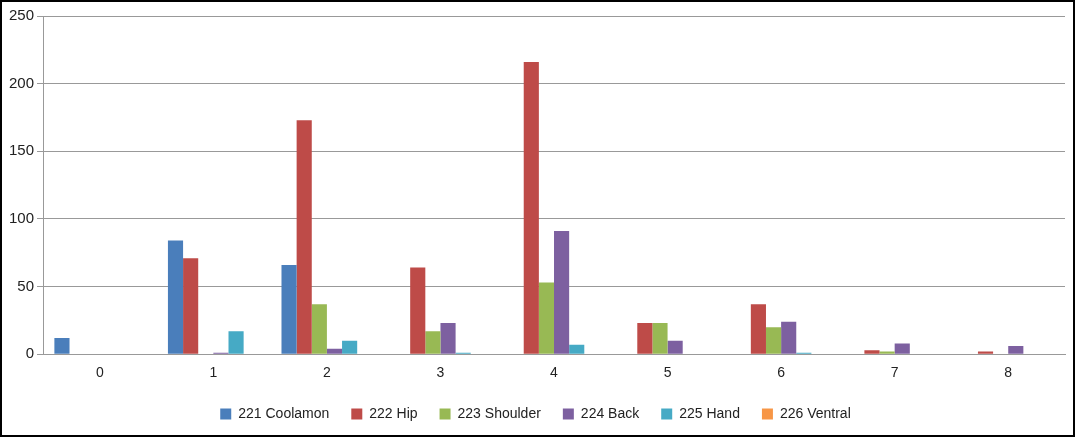 The height and width of the screenshot is (437, 1075). I want to click on y-tick-label: 50, so click(26, 285).